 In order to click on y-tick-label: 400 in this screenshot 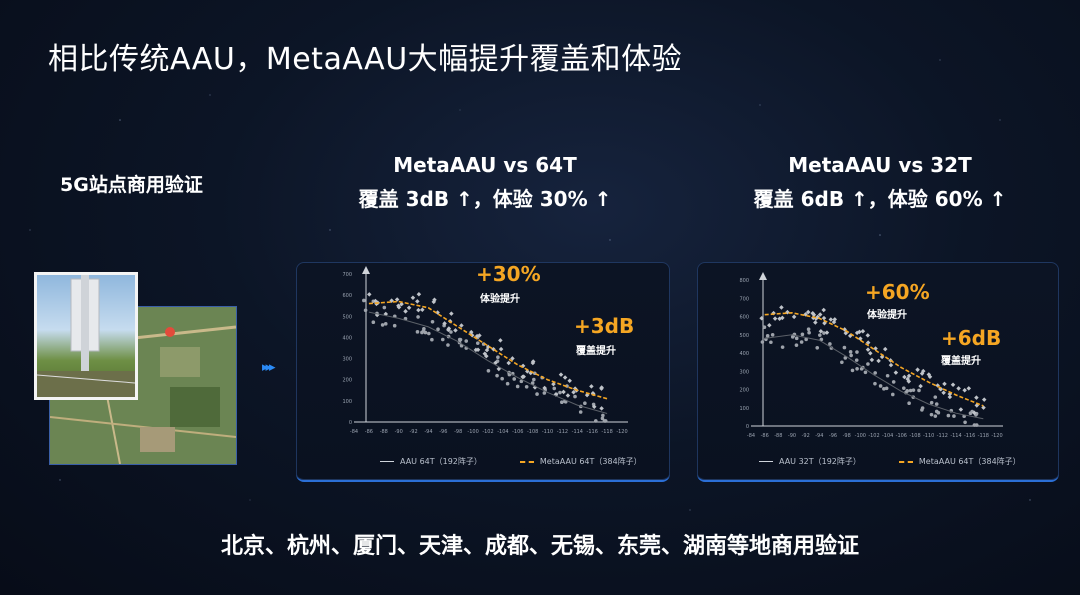, I will do `click(347, 338)`.